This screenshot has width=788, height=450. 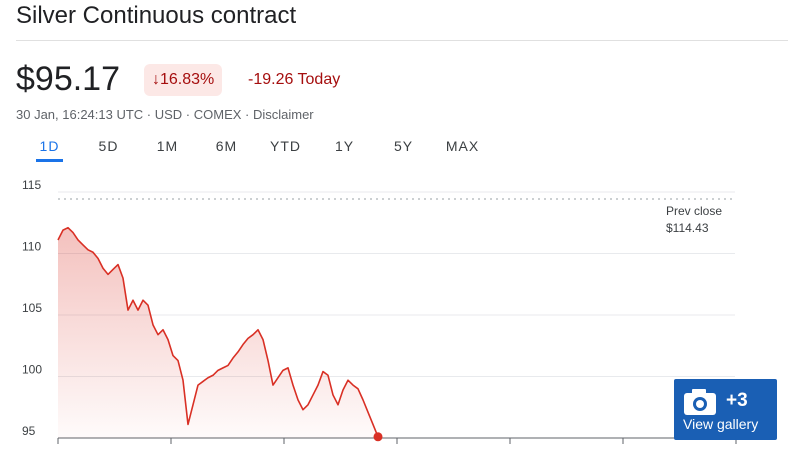 I want to click on range-tab-label: MAX, so click(x=462, y=146).